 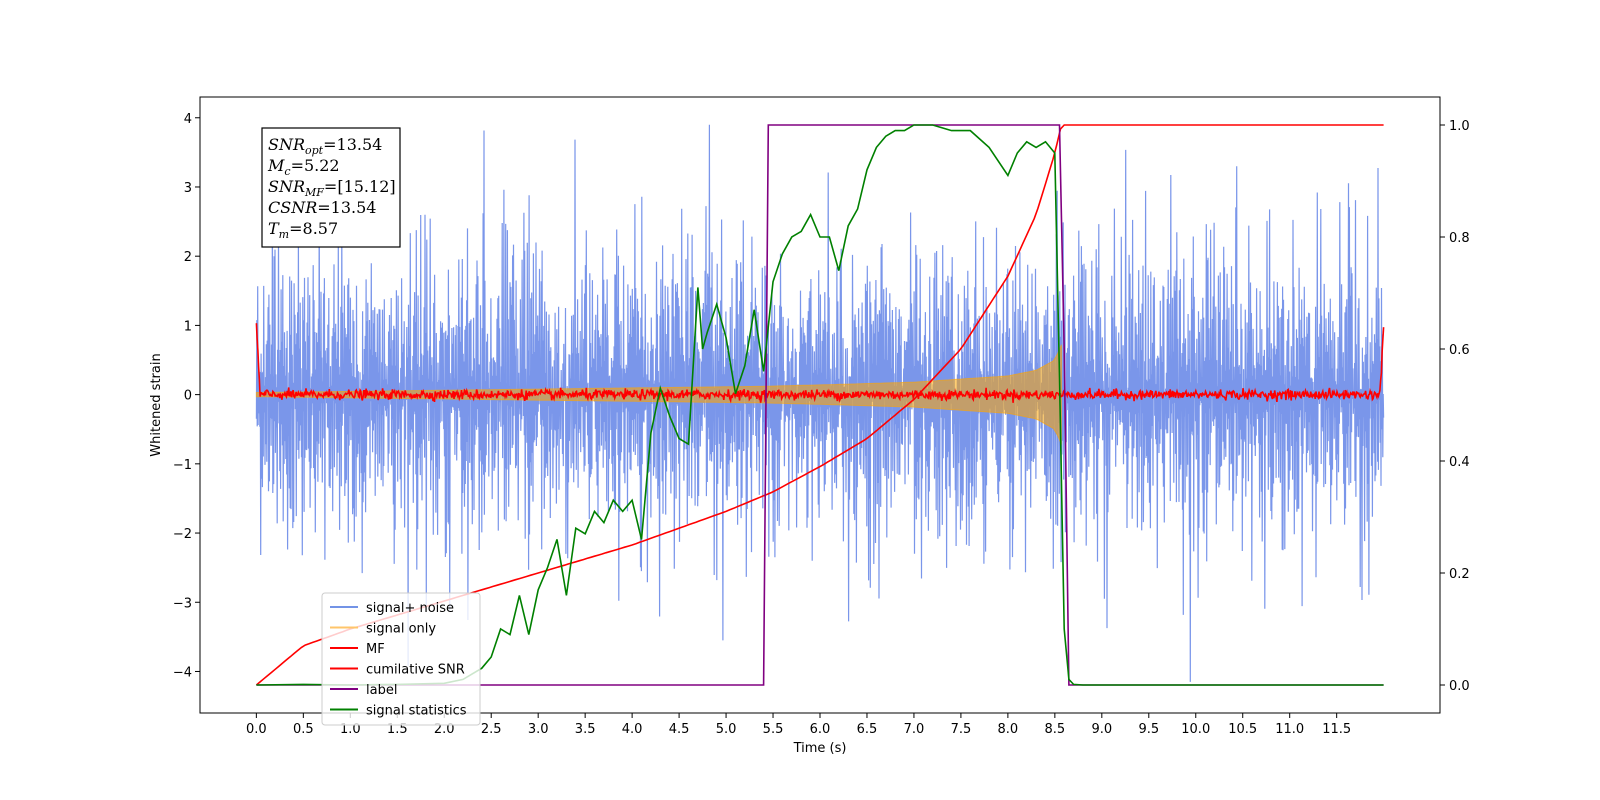 What do you see at coordinates (322, 207) in the screenshot?
I see `annotation-line: CSNR=13.54` at bounding box center [322, 207].